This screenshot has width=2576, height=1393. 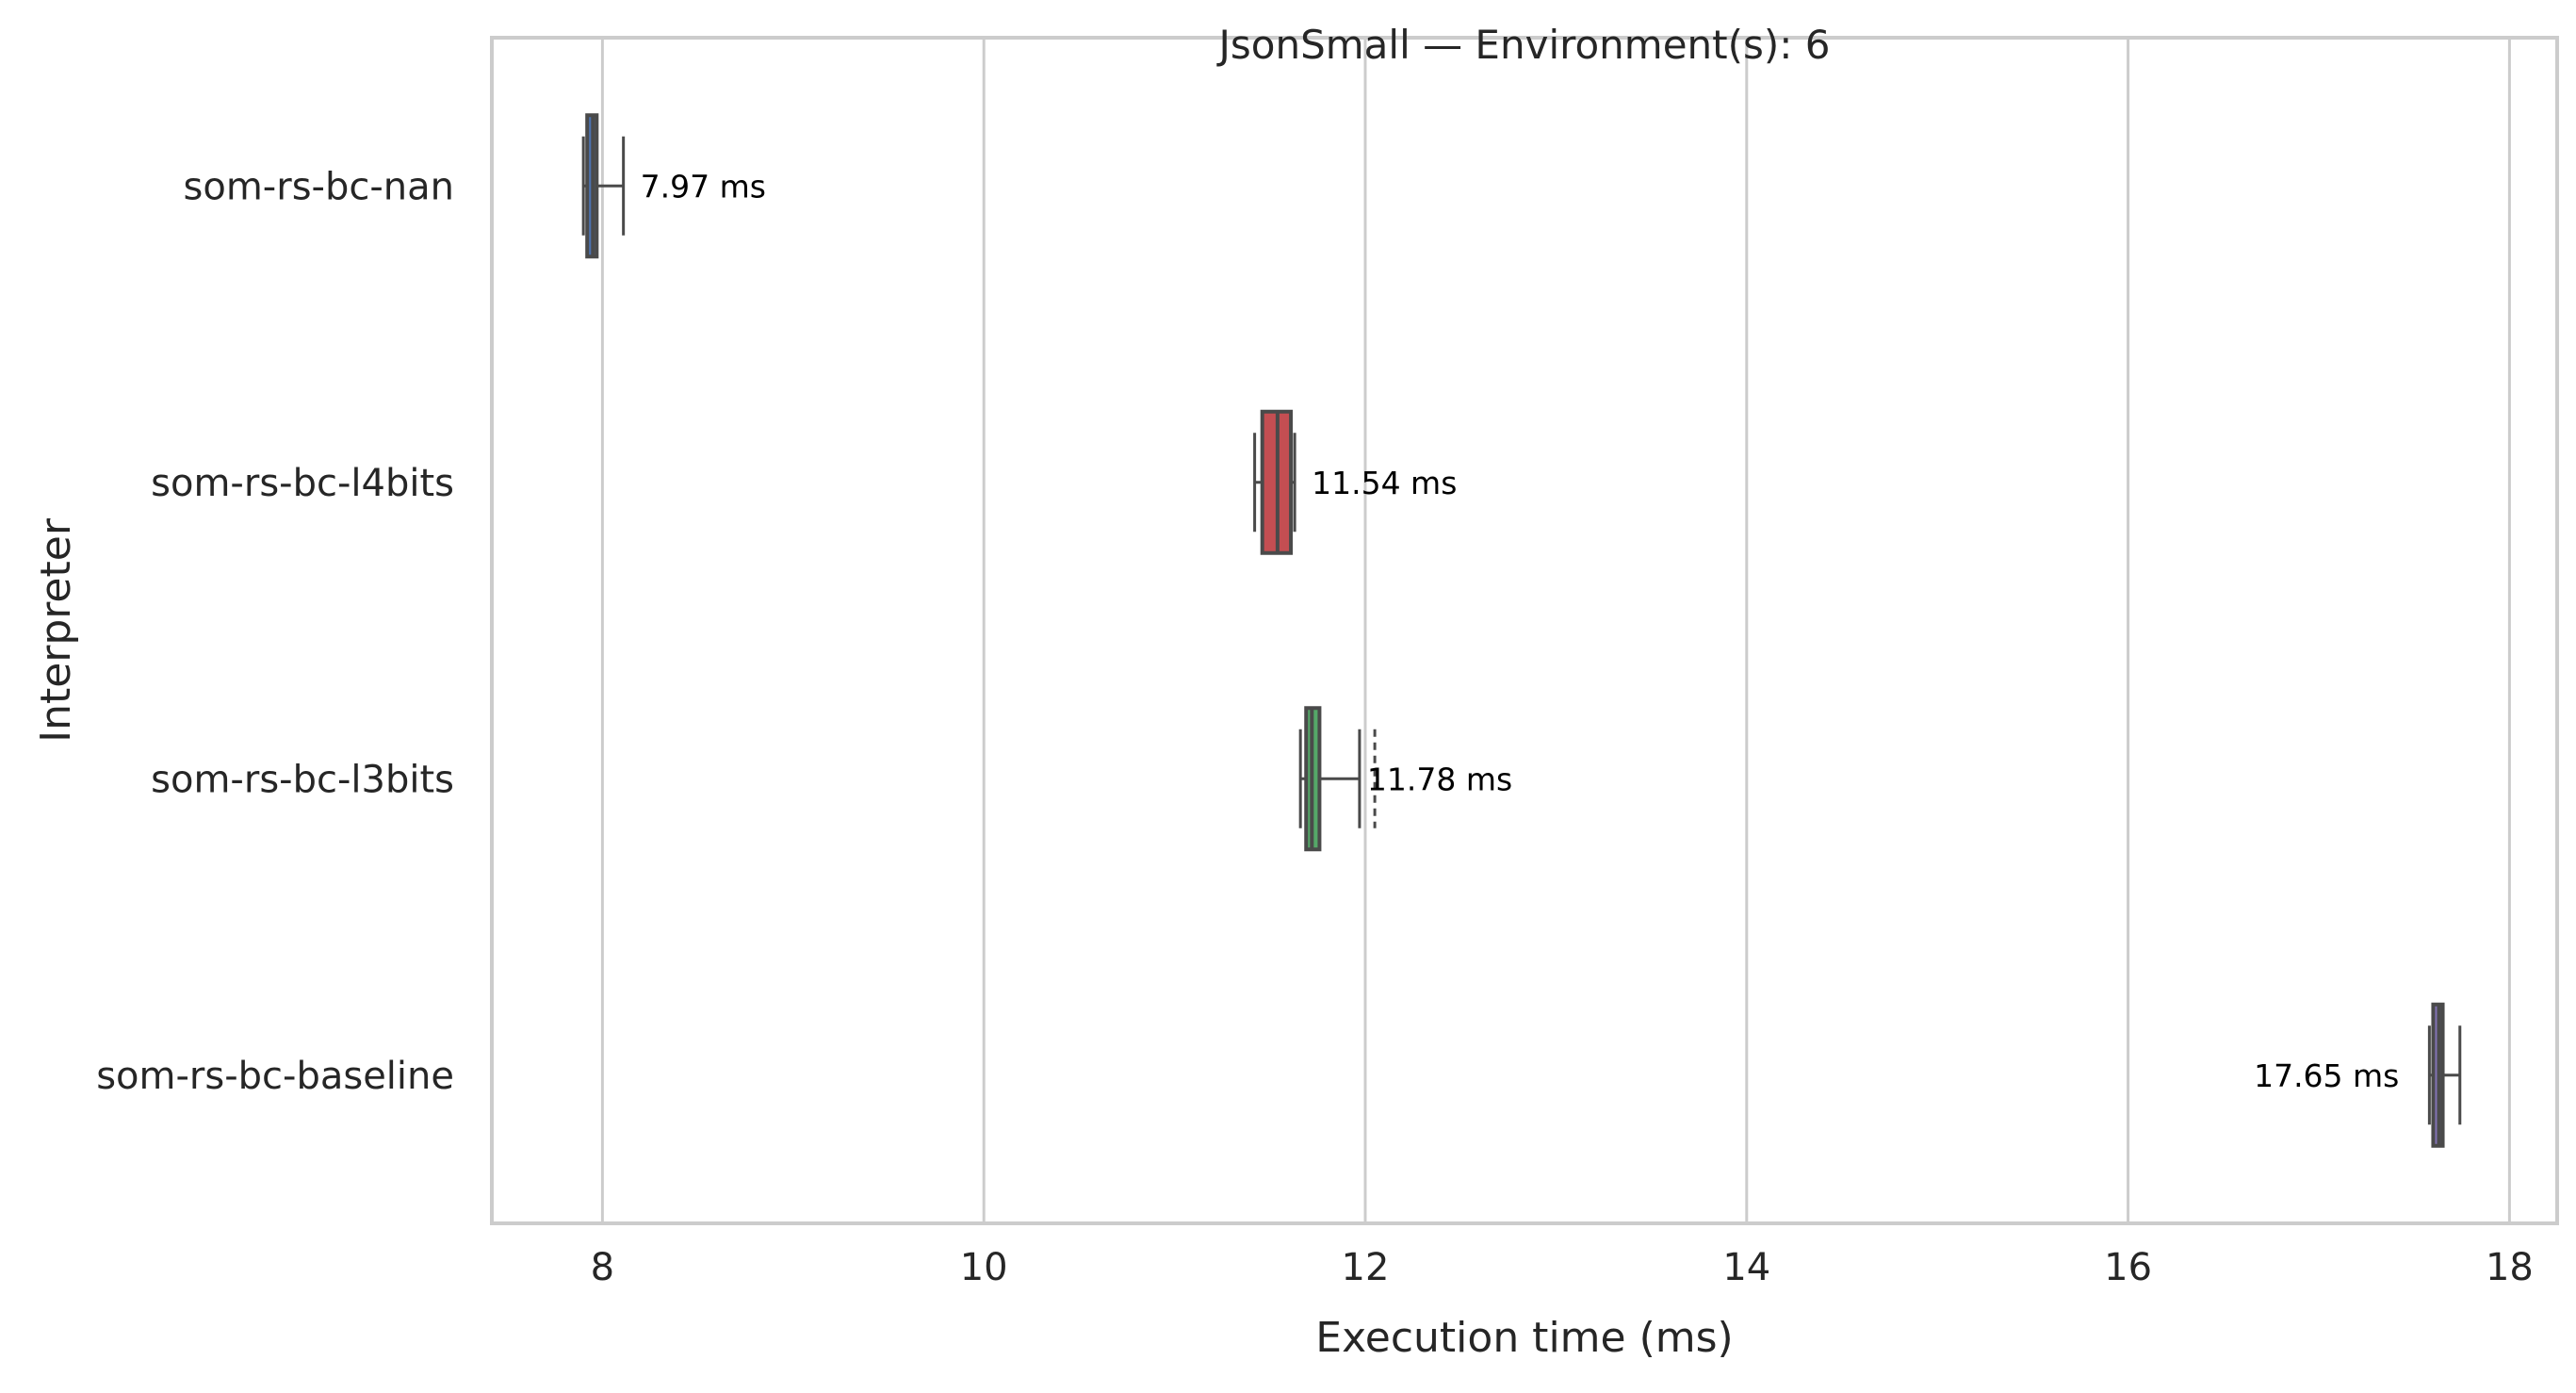 I want to click on y-tick-label: som-rs-bc-l3bits, so click(x=302, y=779).